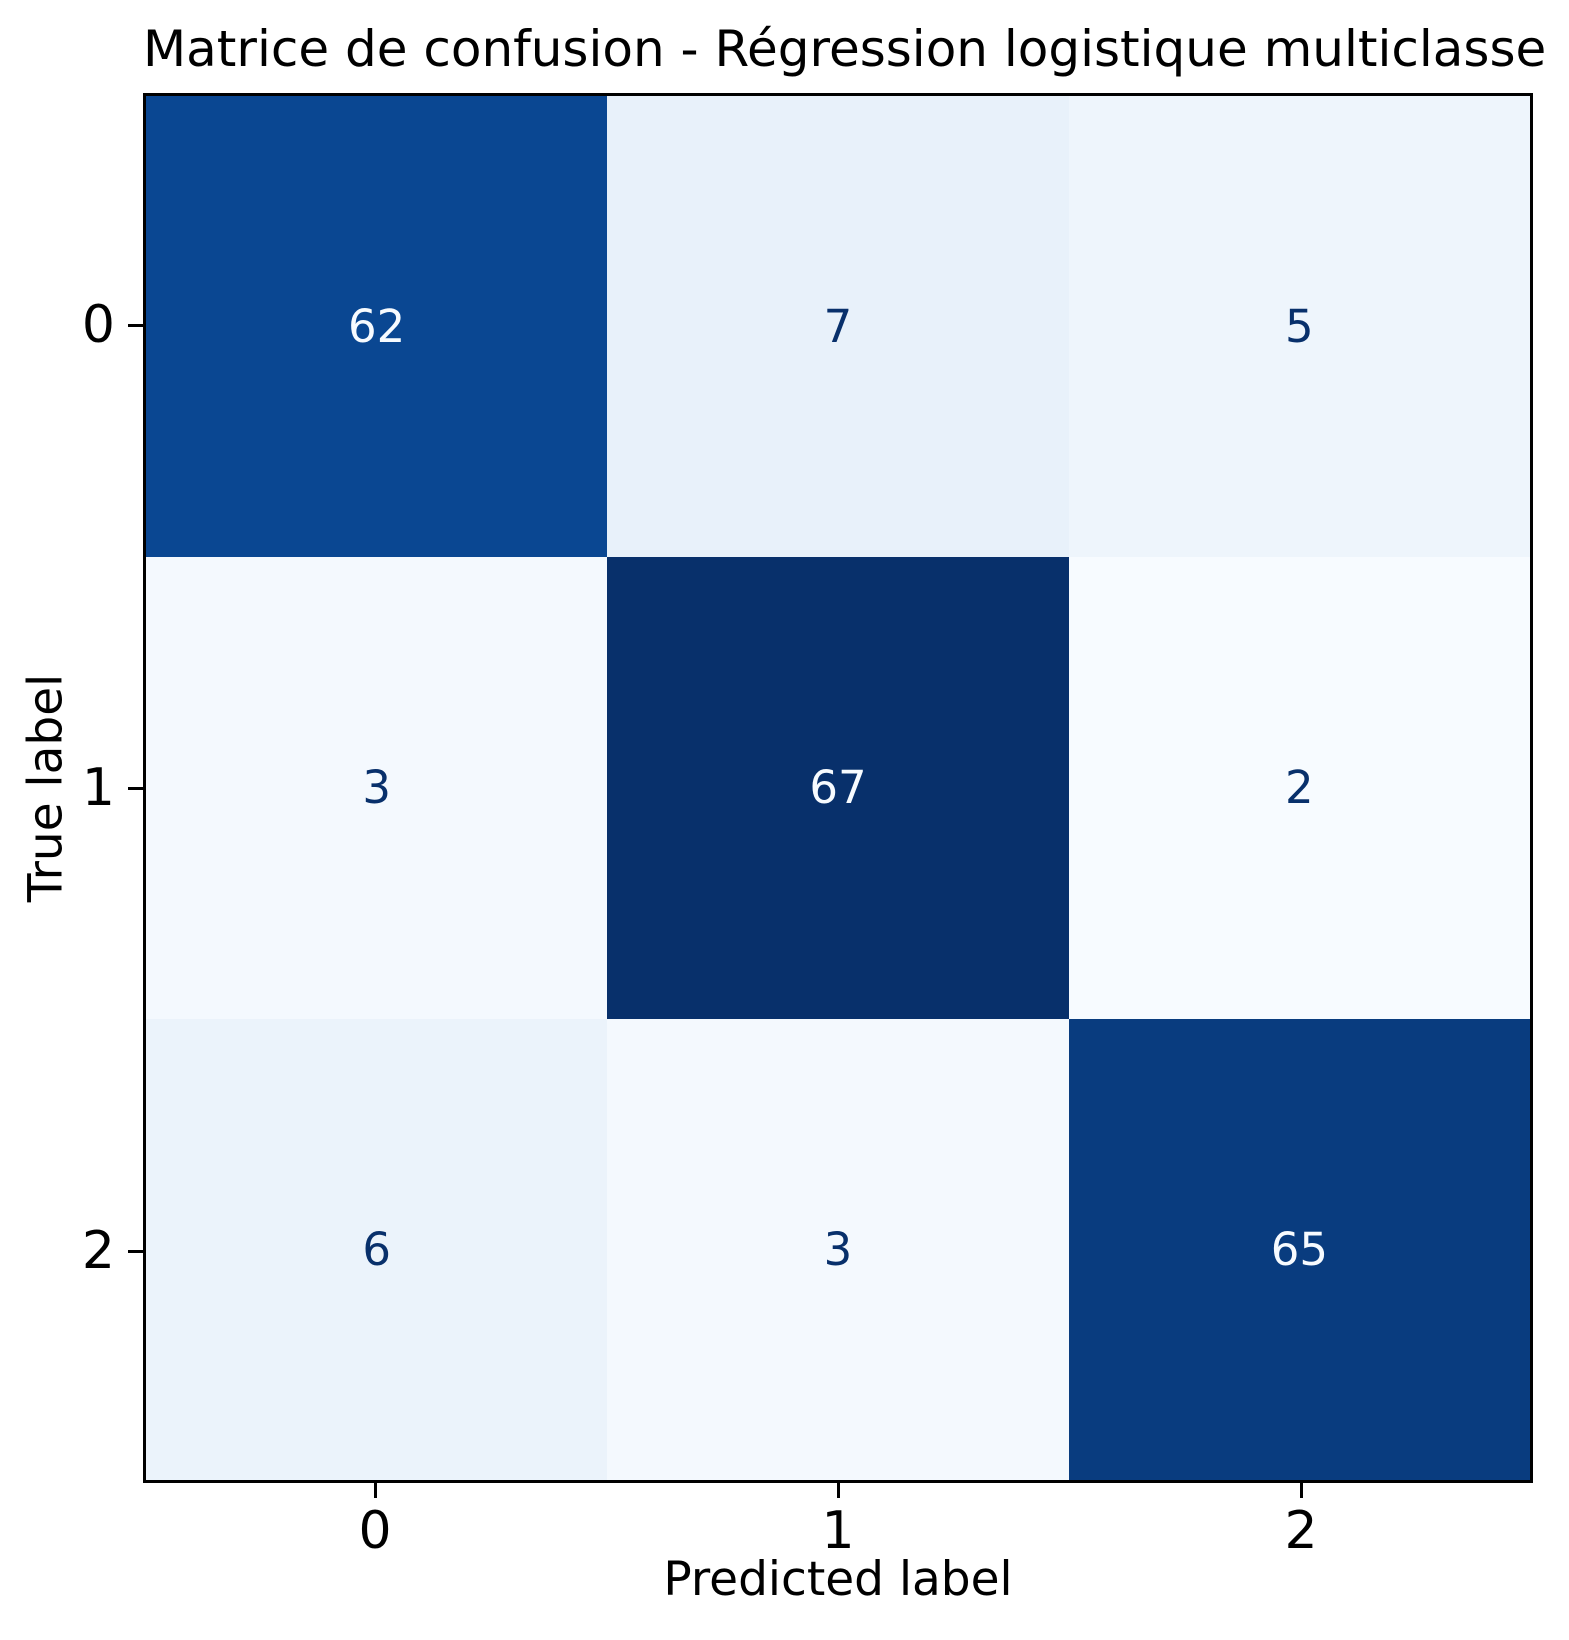 Image resolution: width=1569 pixels, height=1640 pixels. What do you see at coordinates (98, 1251) in the screenshot?
I see `y-tick-label-2: 2` at bounding box center [98, 1251].